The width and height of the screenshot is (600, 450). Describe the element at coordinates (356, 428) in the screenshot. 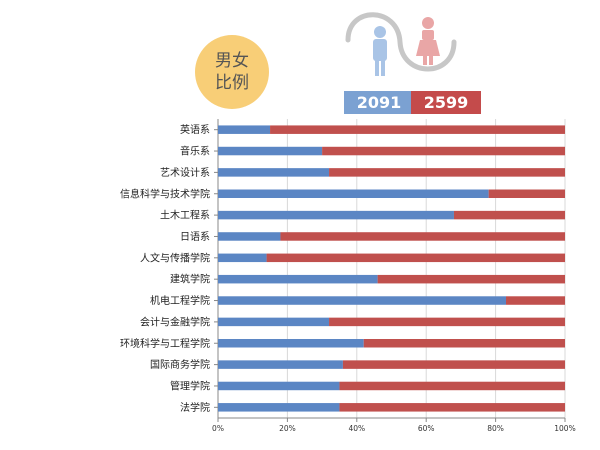

I see `x-tick-label: 40%` at that location.